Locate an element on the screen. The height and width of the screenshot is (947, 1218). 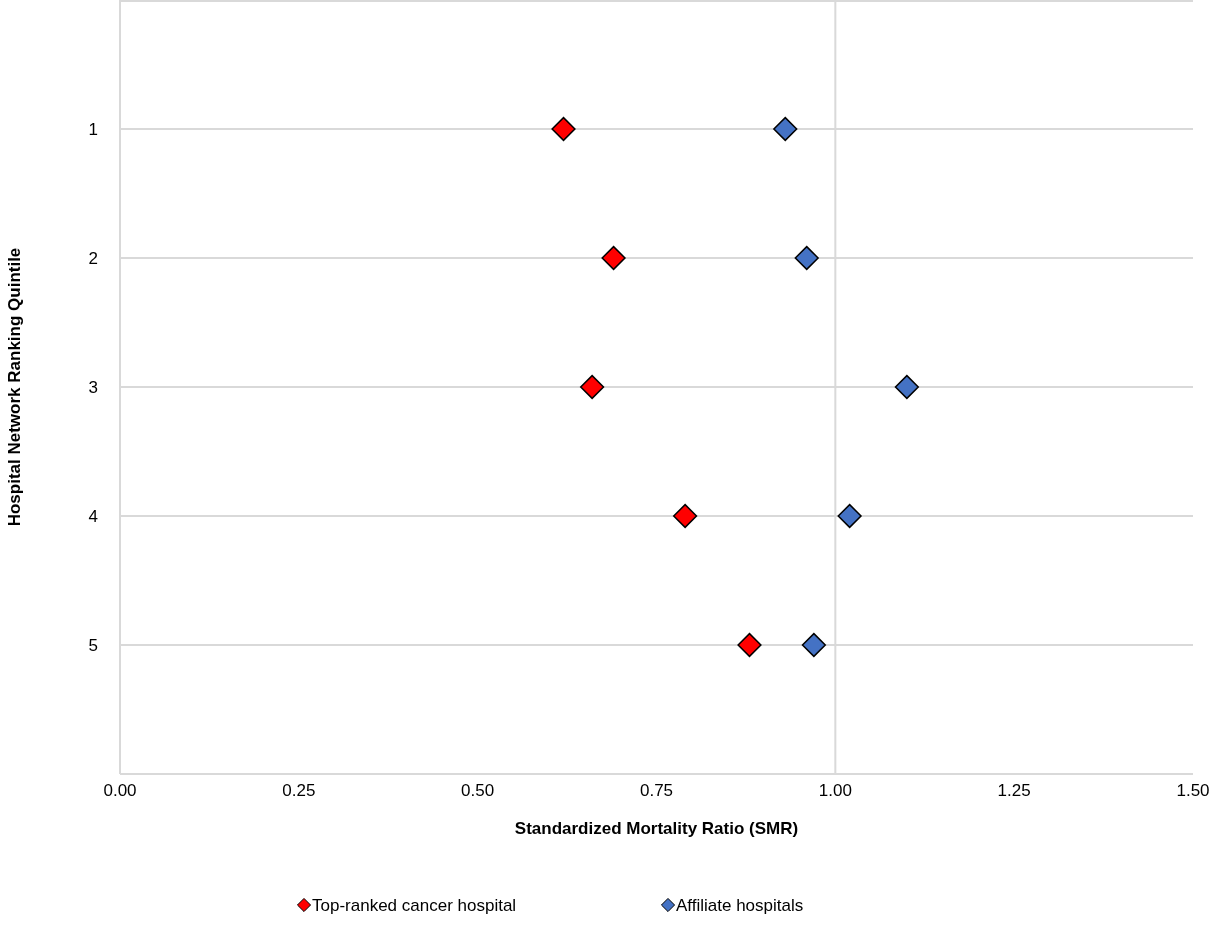
y-axis-title: Hospital Network Ranking Quintile is located at coordinates (14, 387).